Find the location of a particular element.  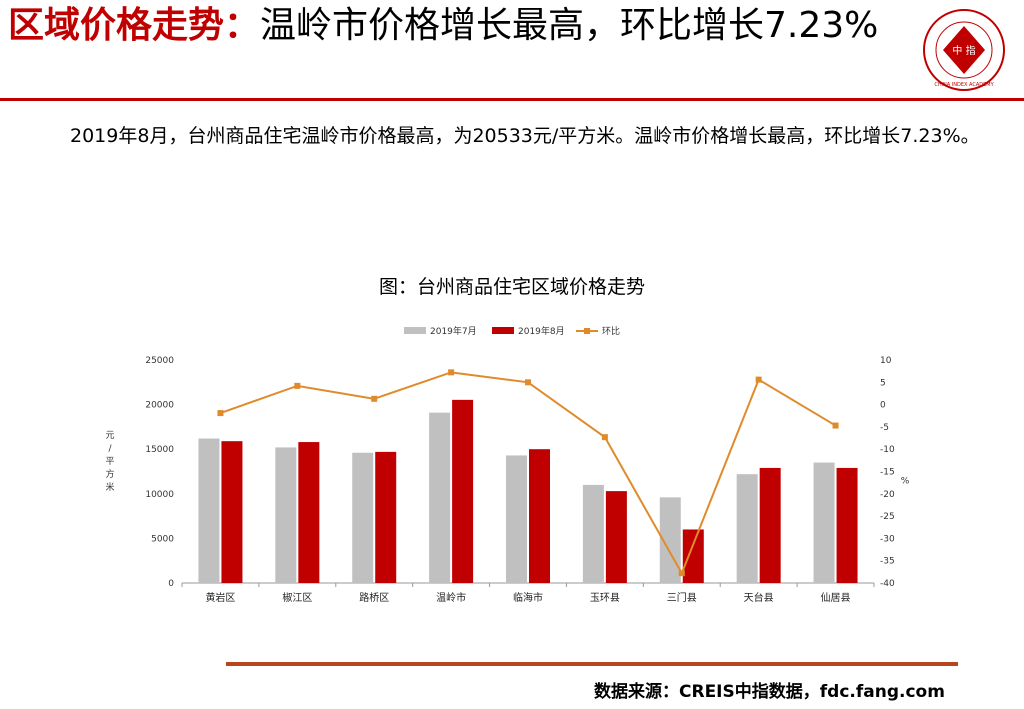

y-right-tick-label: -20 is located at coordinates (887, 495).